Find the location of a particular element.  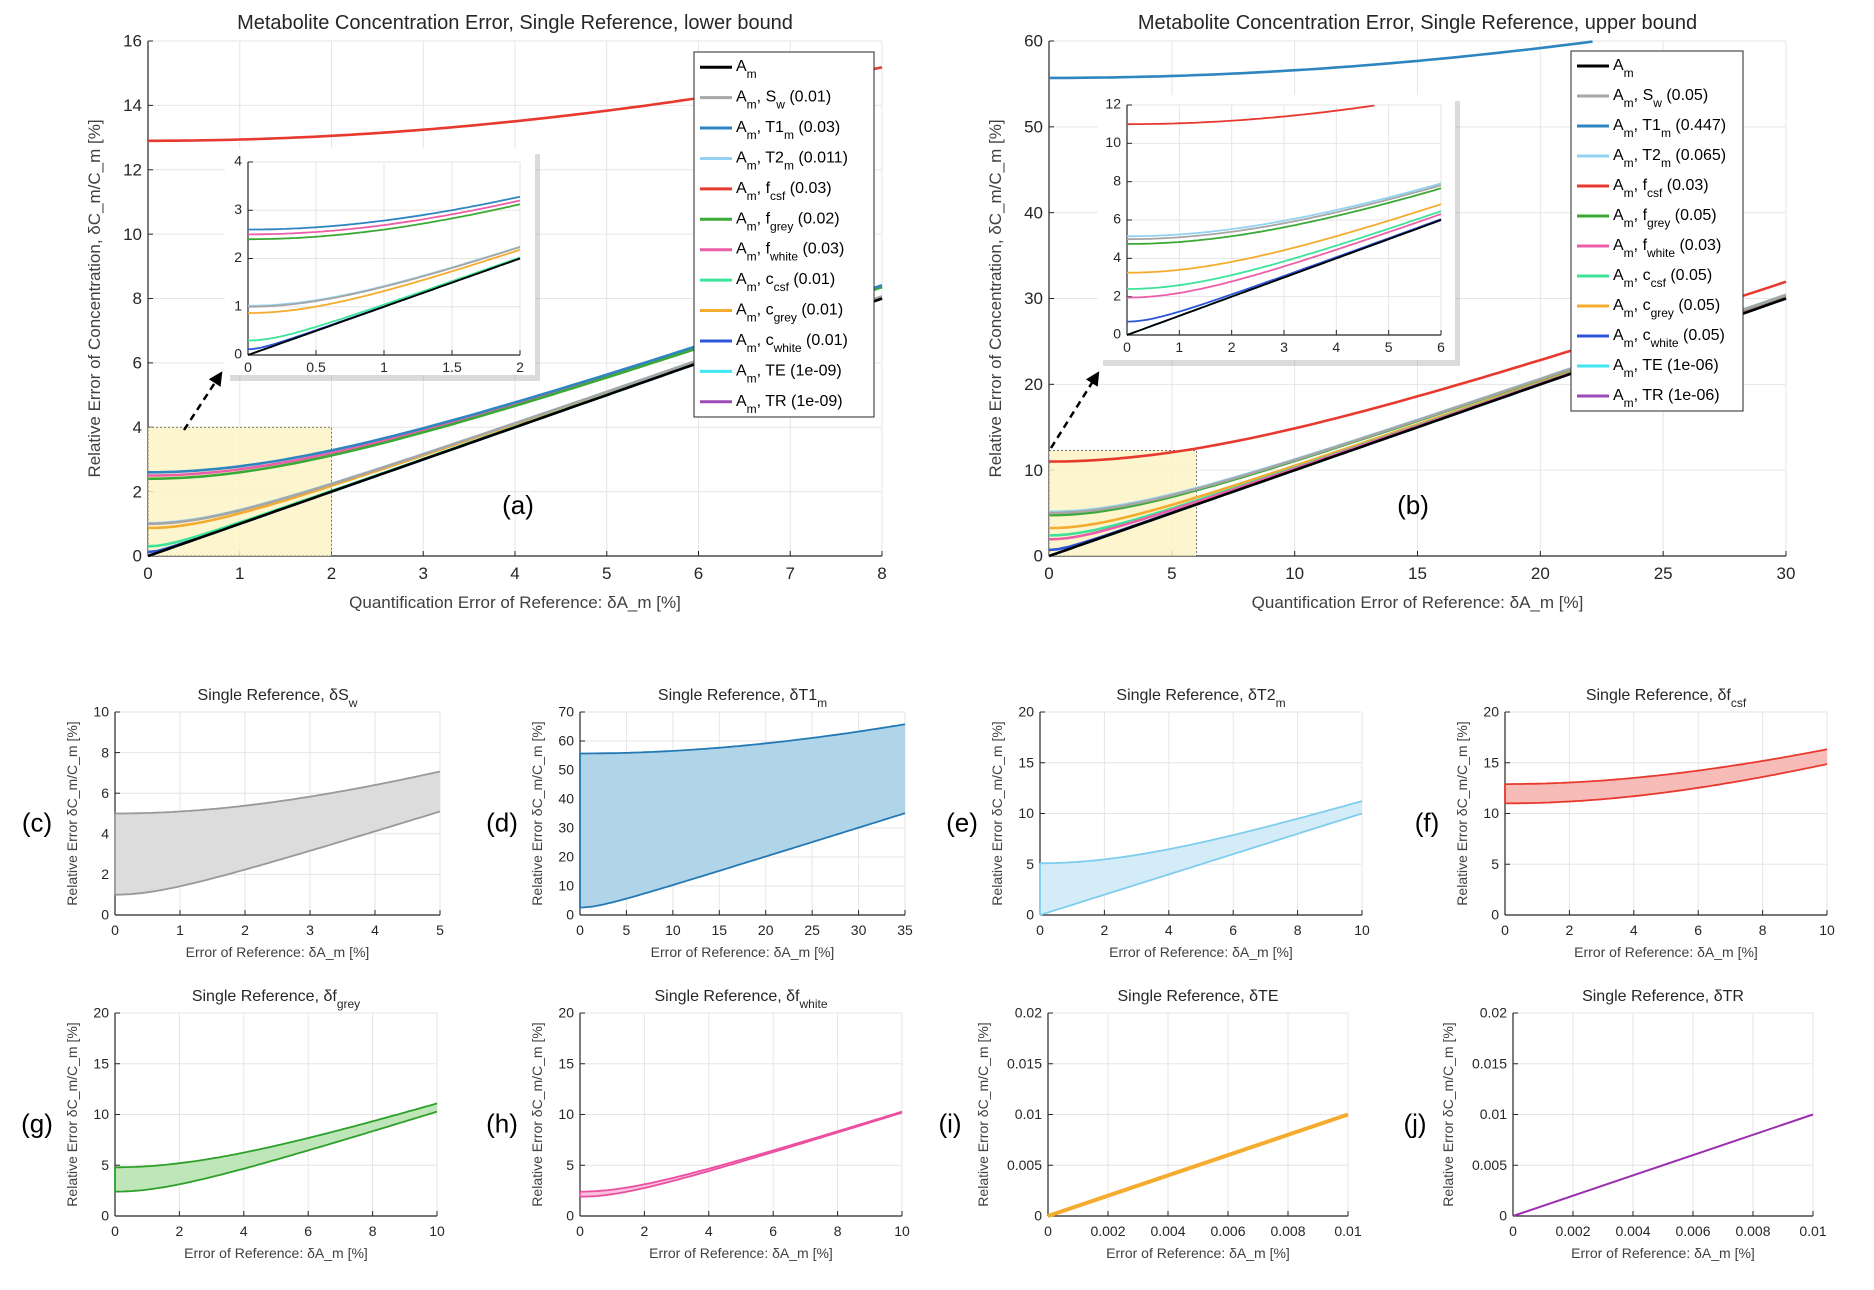

legend-label: Am, TR (1e-06) is located at coordinates (1666, 398).